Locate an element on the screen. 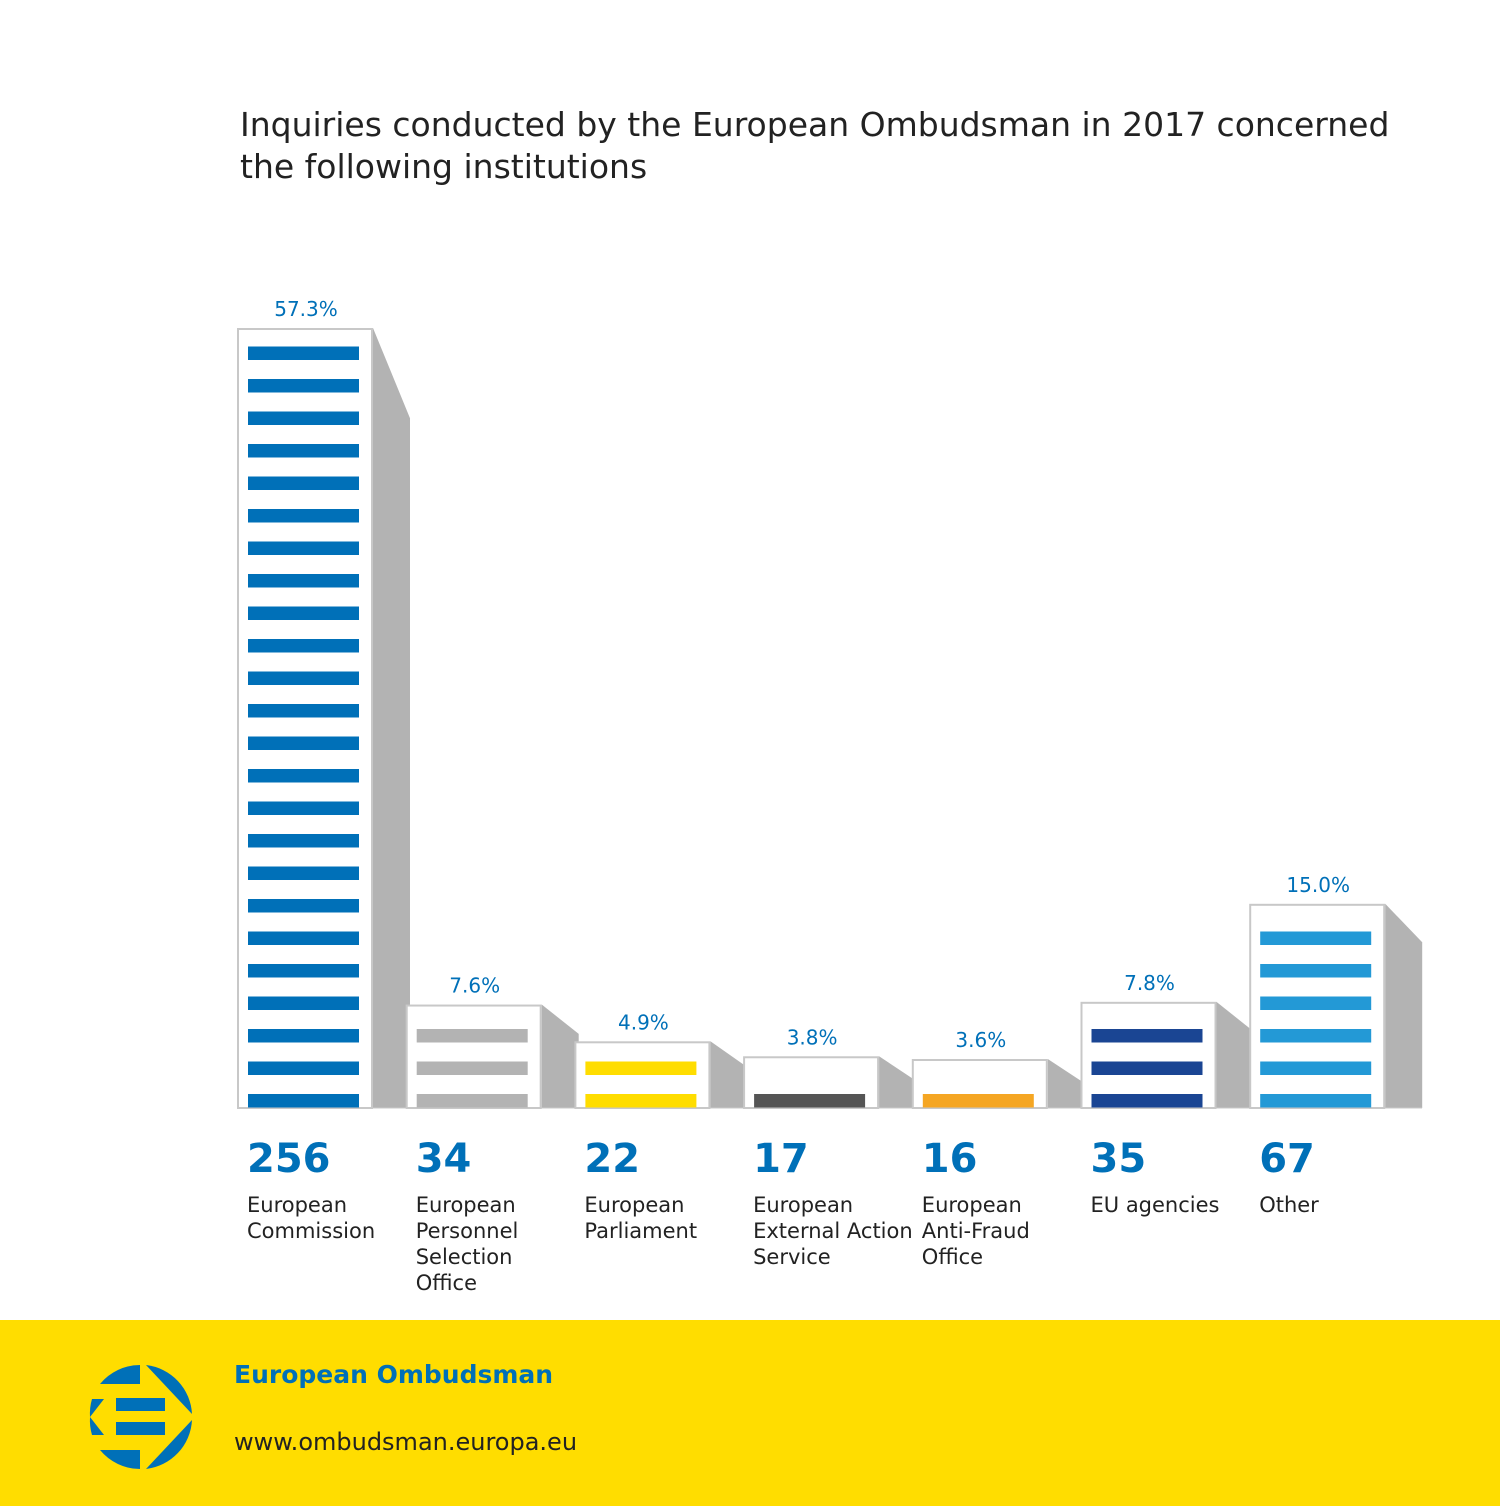 The width and height of the screenshot is (1500, 1506). data-label: 15.0% is located at coordinates (1318, 885).